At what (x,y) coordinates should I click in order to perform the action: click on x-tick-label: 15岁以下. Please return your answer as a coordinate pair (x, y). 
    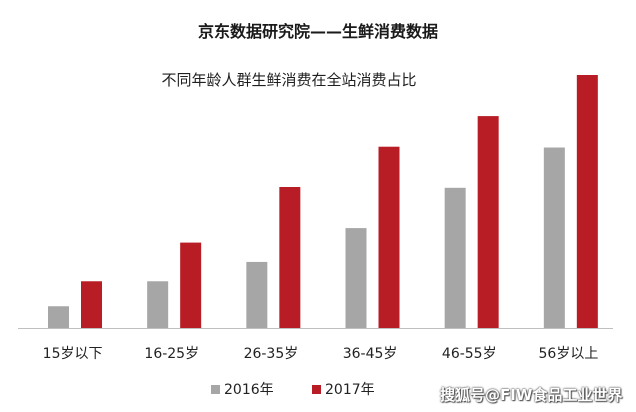
    Looking at the image, I should click on (73, 354).